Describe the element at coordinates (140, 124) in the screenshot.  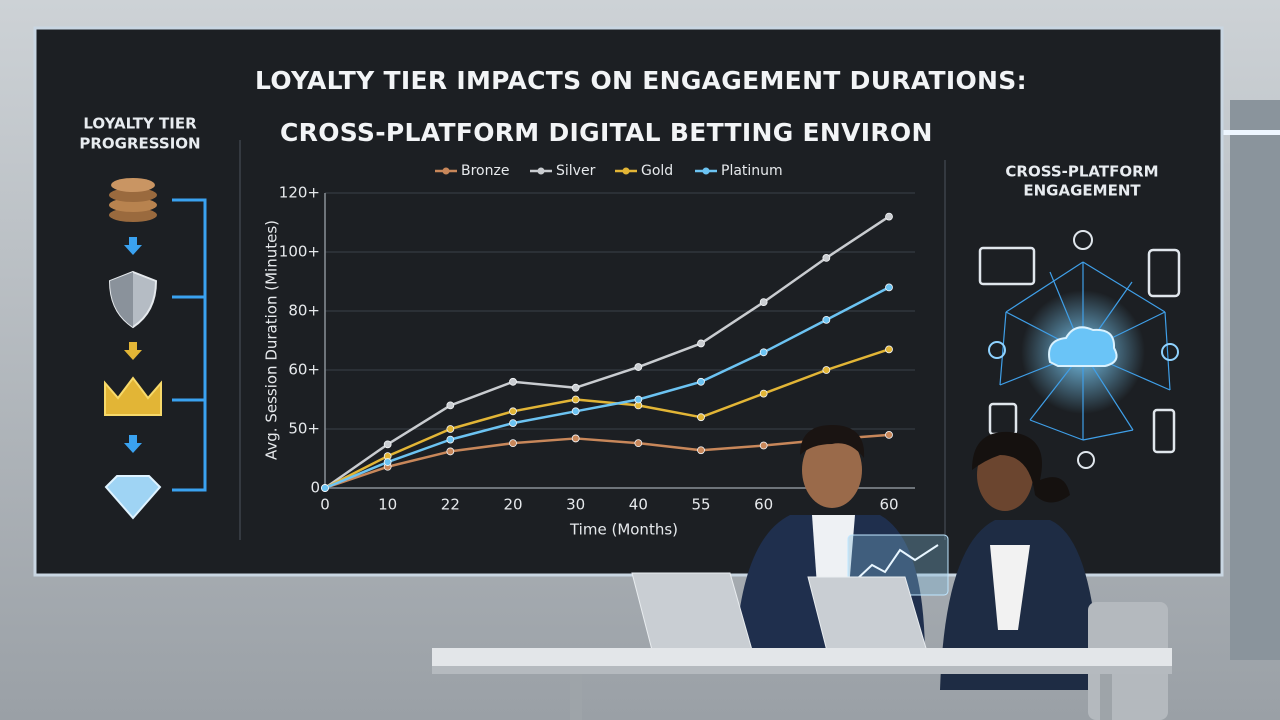
I see `side-title: LOYALTY TIER` at that location.